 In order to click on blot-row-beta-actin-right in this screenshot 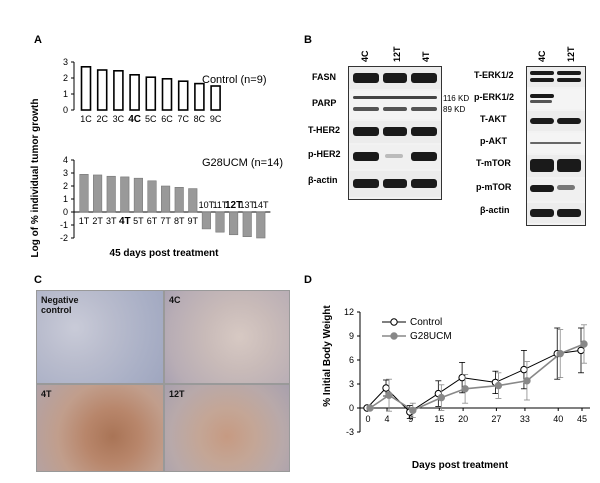, I will do `click(556, 213)`.